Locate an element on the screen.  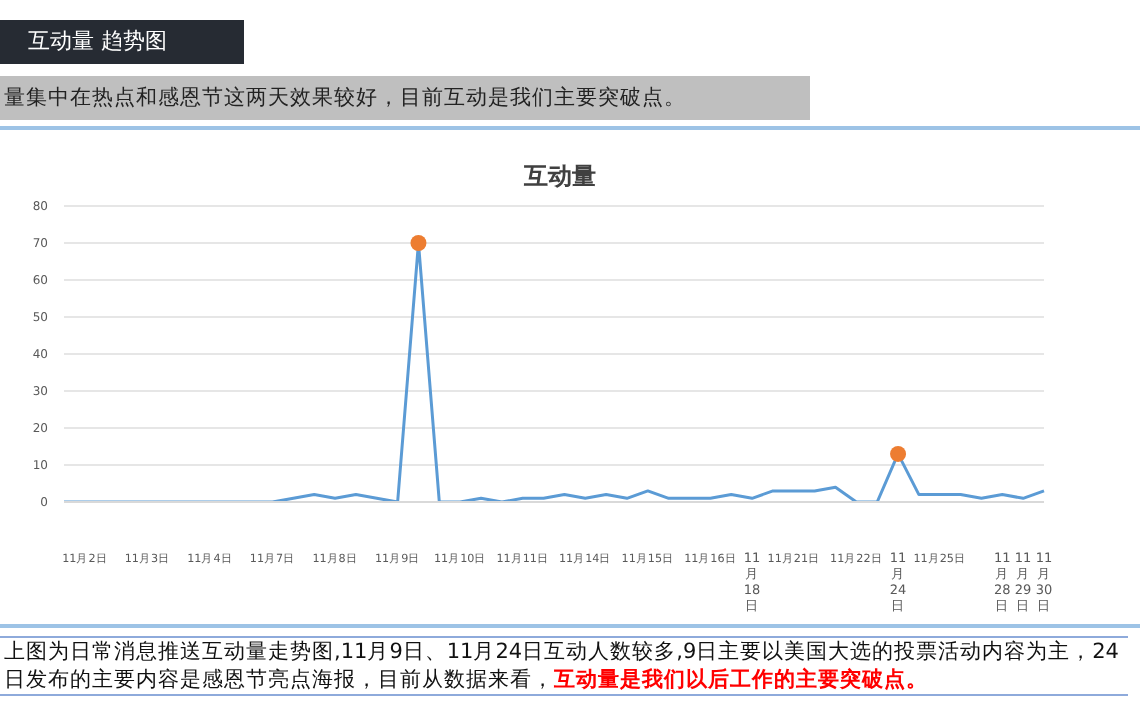
chart-title: 互动量 is located at coordinates (560, 177).